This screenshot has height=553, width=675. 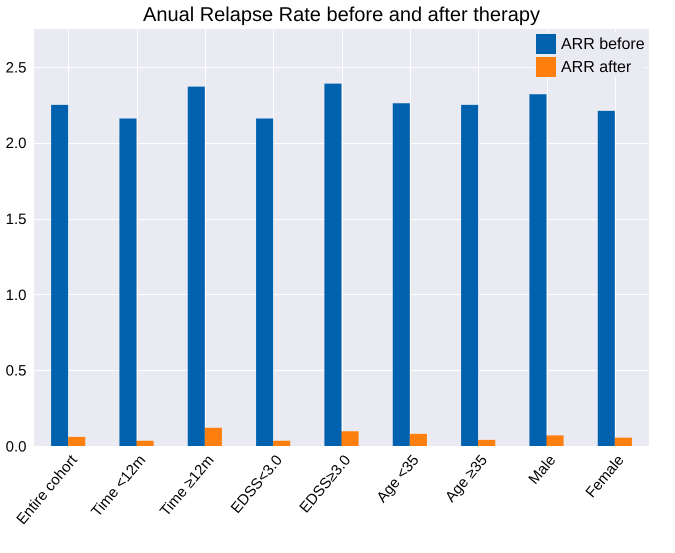 I want to click on y-tick-label: 2.5, so click(x=16, y=67).